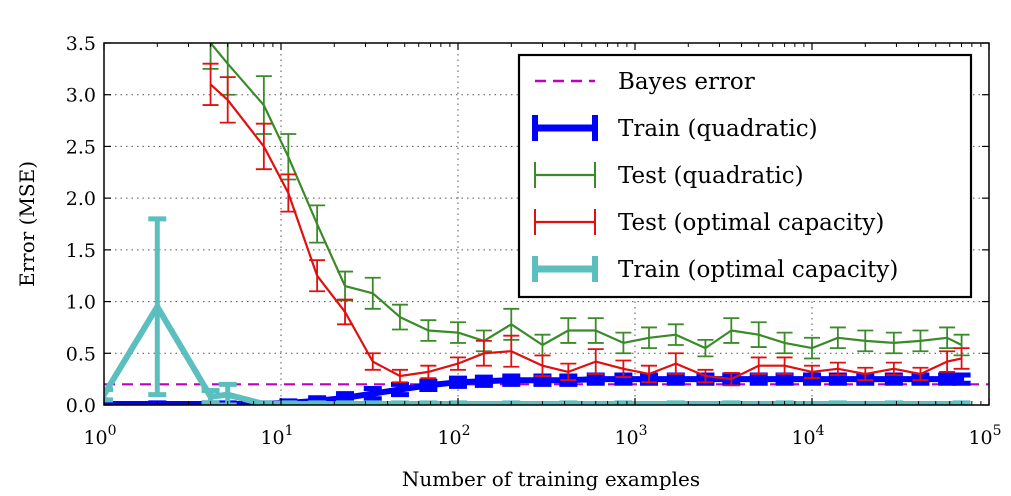 The height and width of the screenshot is (496, 1011). I want to click on y-axis-label: Error (MSE), so click(27, 224).